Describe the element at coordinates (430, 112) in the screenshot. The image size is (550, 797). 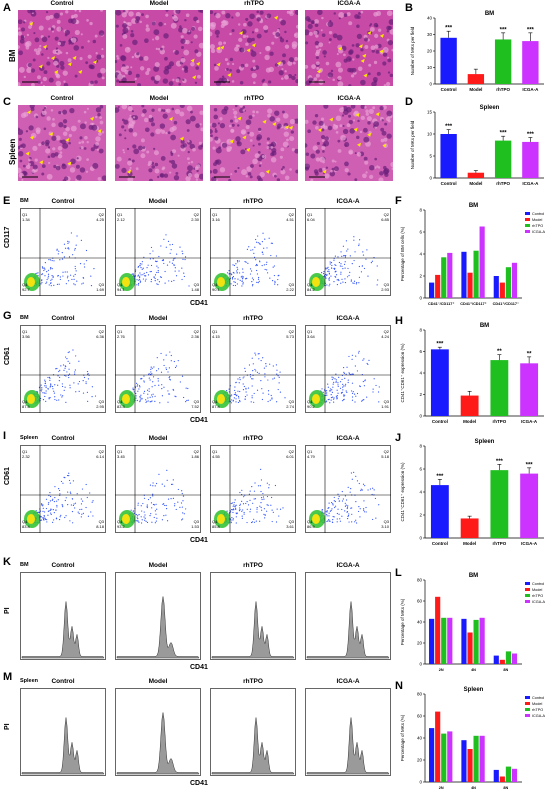
I see `y-tick-label: 15` at that location.